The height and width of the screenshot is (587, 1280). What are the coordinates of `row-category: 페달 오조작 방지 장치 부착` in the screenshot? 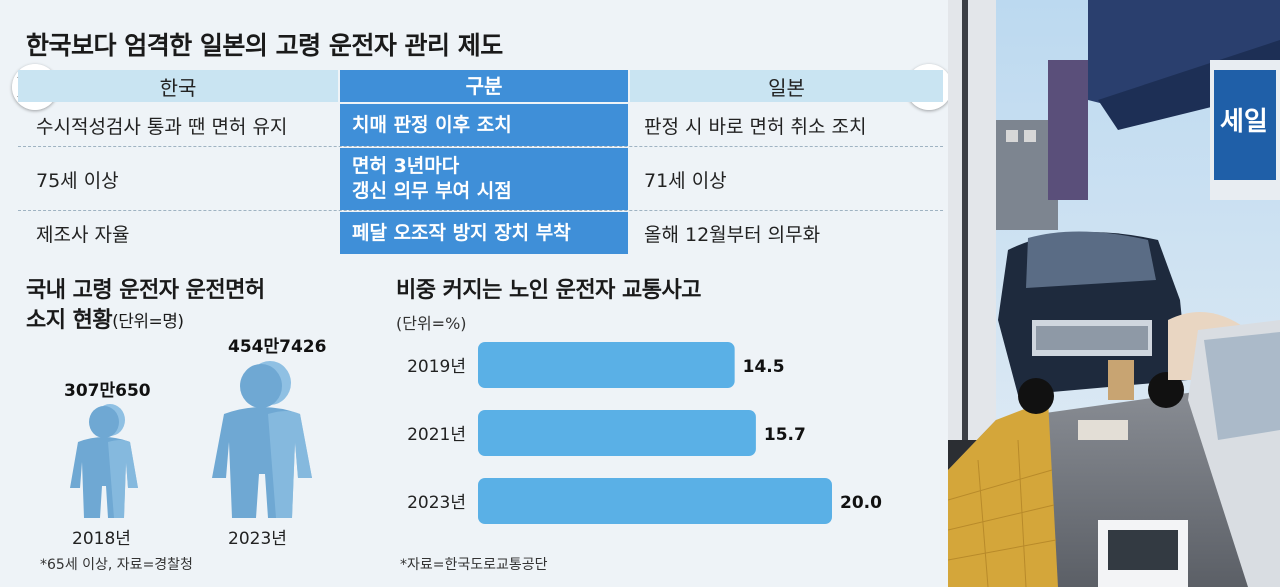 It's located at (484, 233).